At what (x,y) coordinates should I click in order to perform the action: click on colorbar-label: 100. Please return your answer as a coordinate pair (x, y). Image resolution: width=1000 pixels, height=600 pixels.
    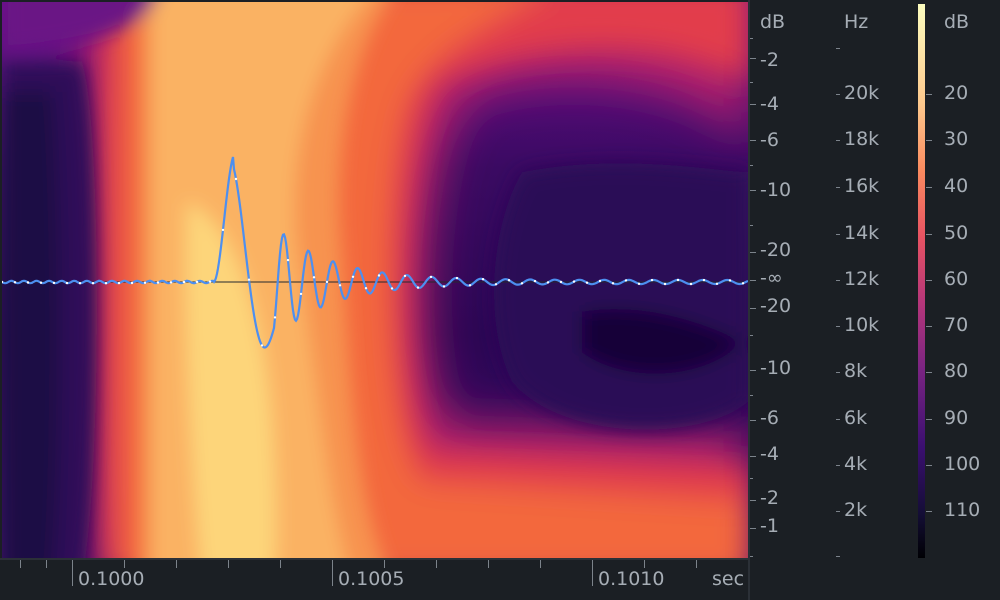
    Looking at the image, I should click on (962, 464).